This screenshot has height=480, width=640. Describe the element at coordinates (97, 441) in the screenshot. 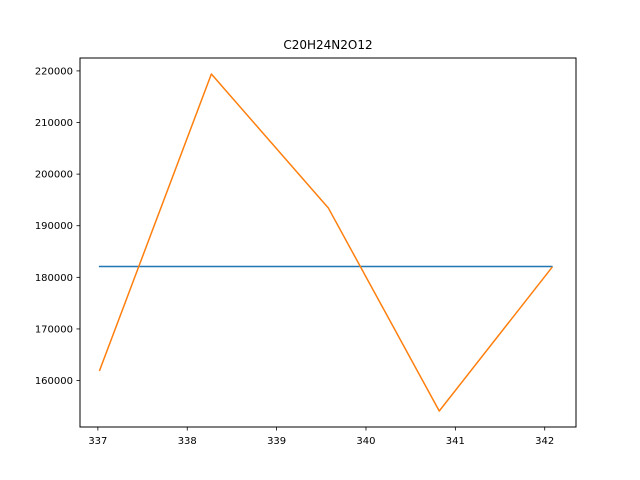

I see `x-tick-label: 337` at that location.